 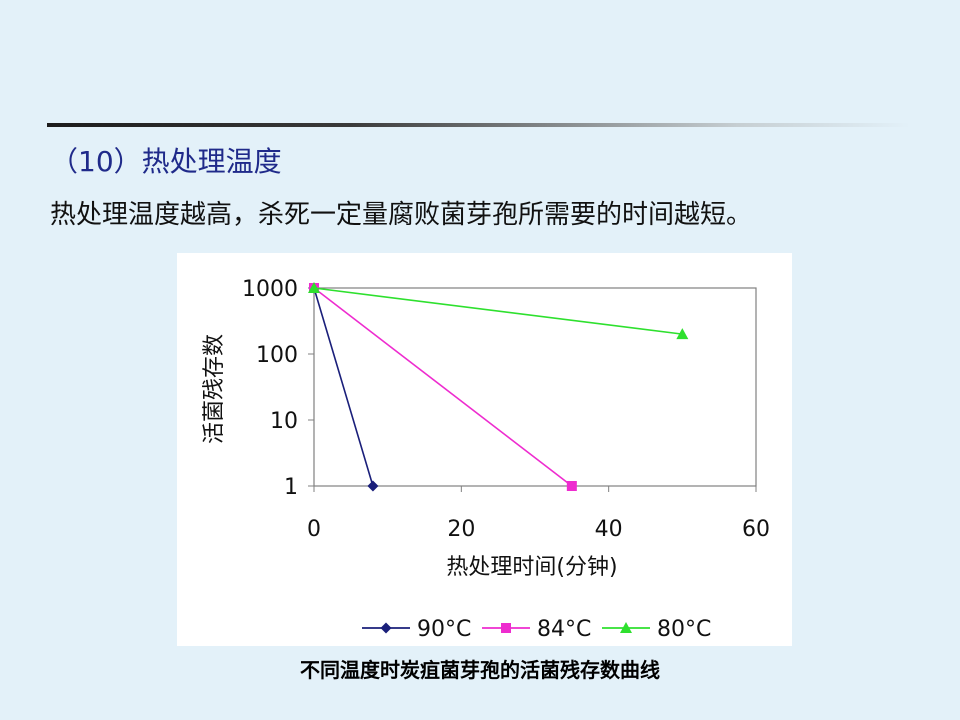 I want to click on x-tick-label: 40, so click(x=609, y=529).